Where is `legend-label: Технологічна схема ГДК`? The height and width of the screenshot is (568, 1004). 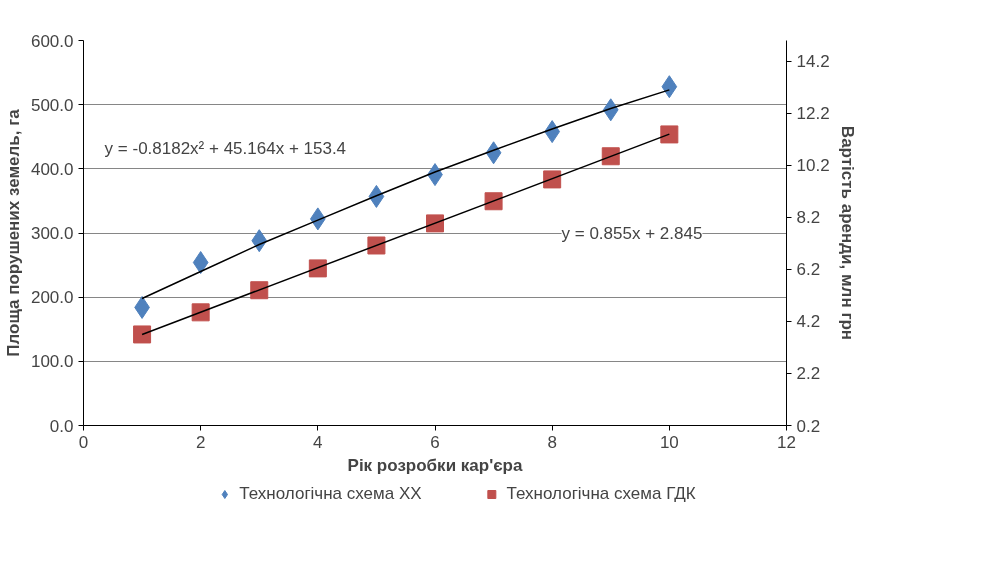 legend-label: Технологічна схема ГДК is located at coordinates (601, 494).